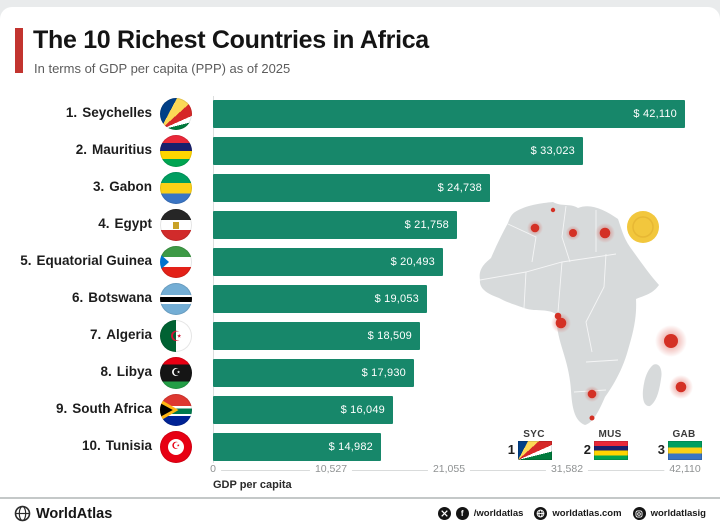 Image resolution: width=720 pixels, height=530 pixels. Describe the element at coordinates (95, 334) in the screenshot. I see `rank-label: 7.` at that location.